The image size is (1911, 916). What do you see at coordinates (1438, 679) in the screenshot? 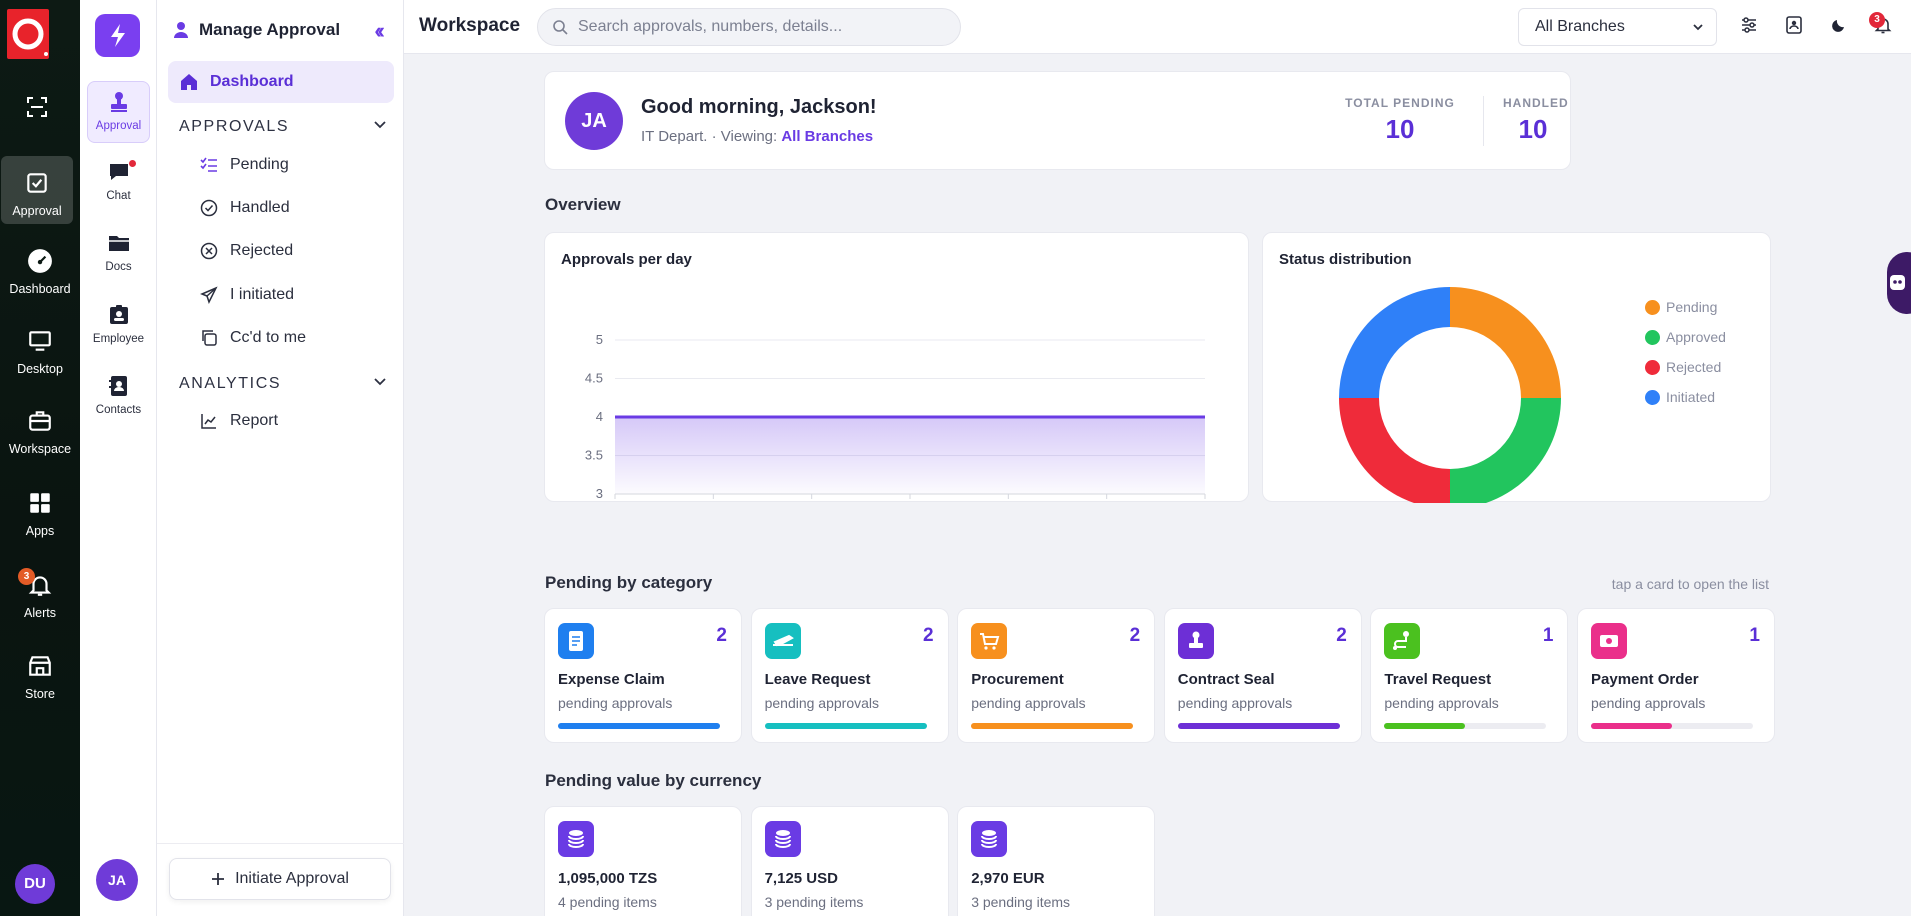
I see `category-name: Travel Request` at bounding box center [1438, 679].